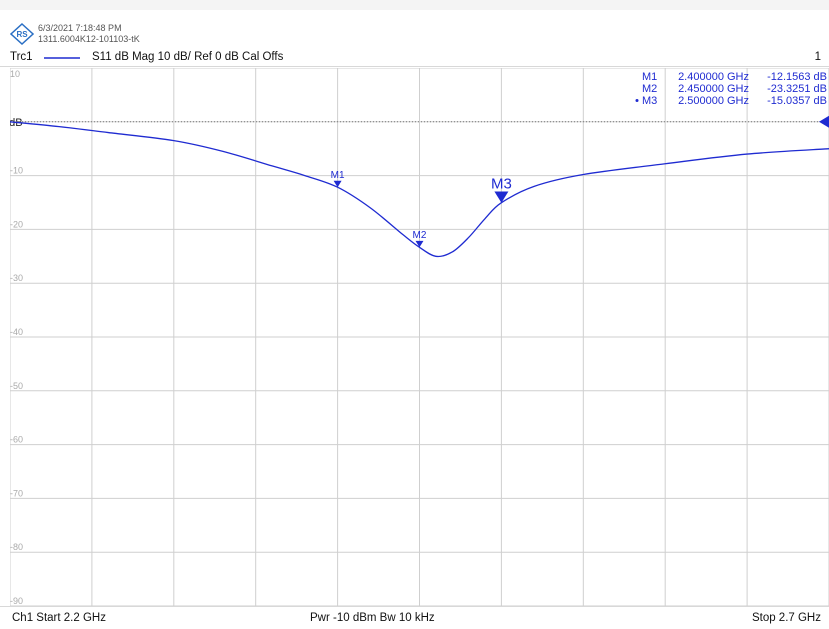 The width and height of the screenshot is (829, 629). I want to click on y-tick-labels: 100 dB-10-20-30-40-50-60-70-80-90, so click(16, 337).